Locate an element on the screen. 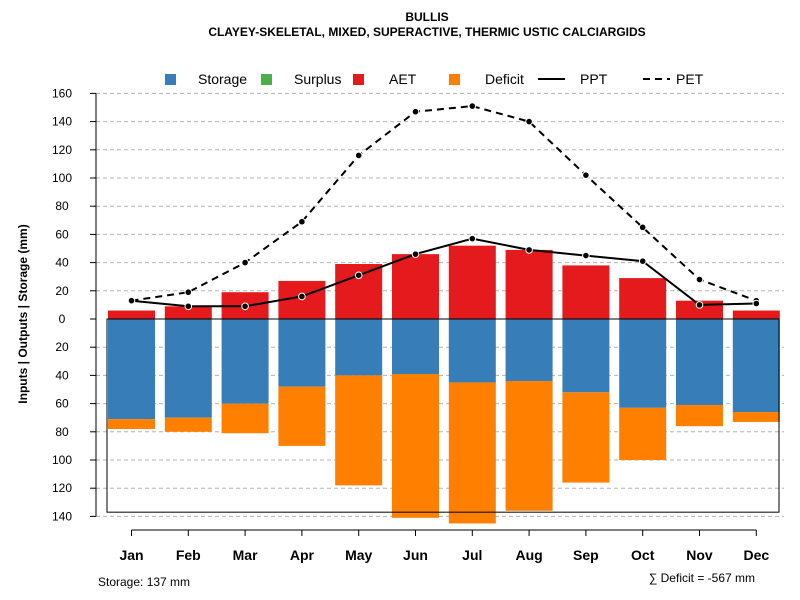 Image resolution: width=800 pixels, height=600 pixels. x-tick-label: Dec is located at coordinates (756, 555).